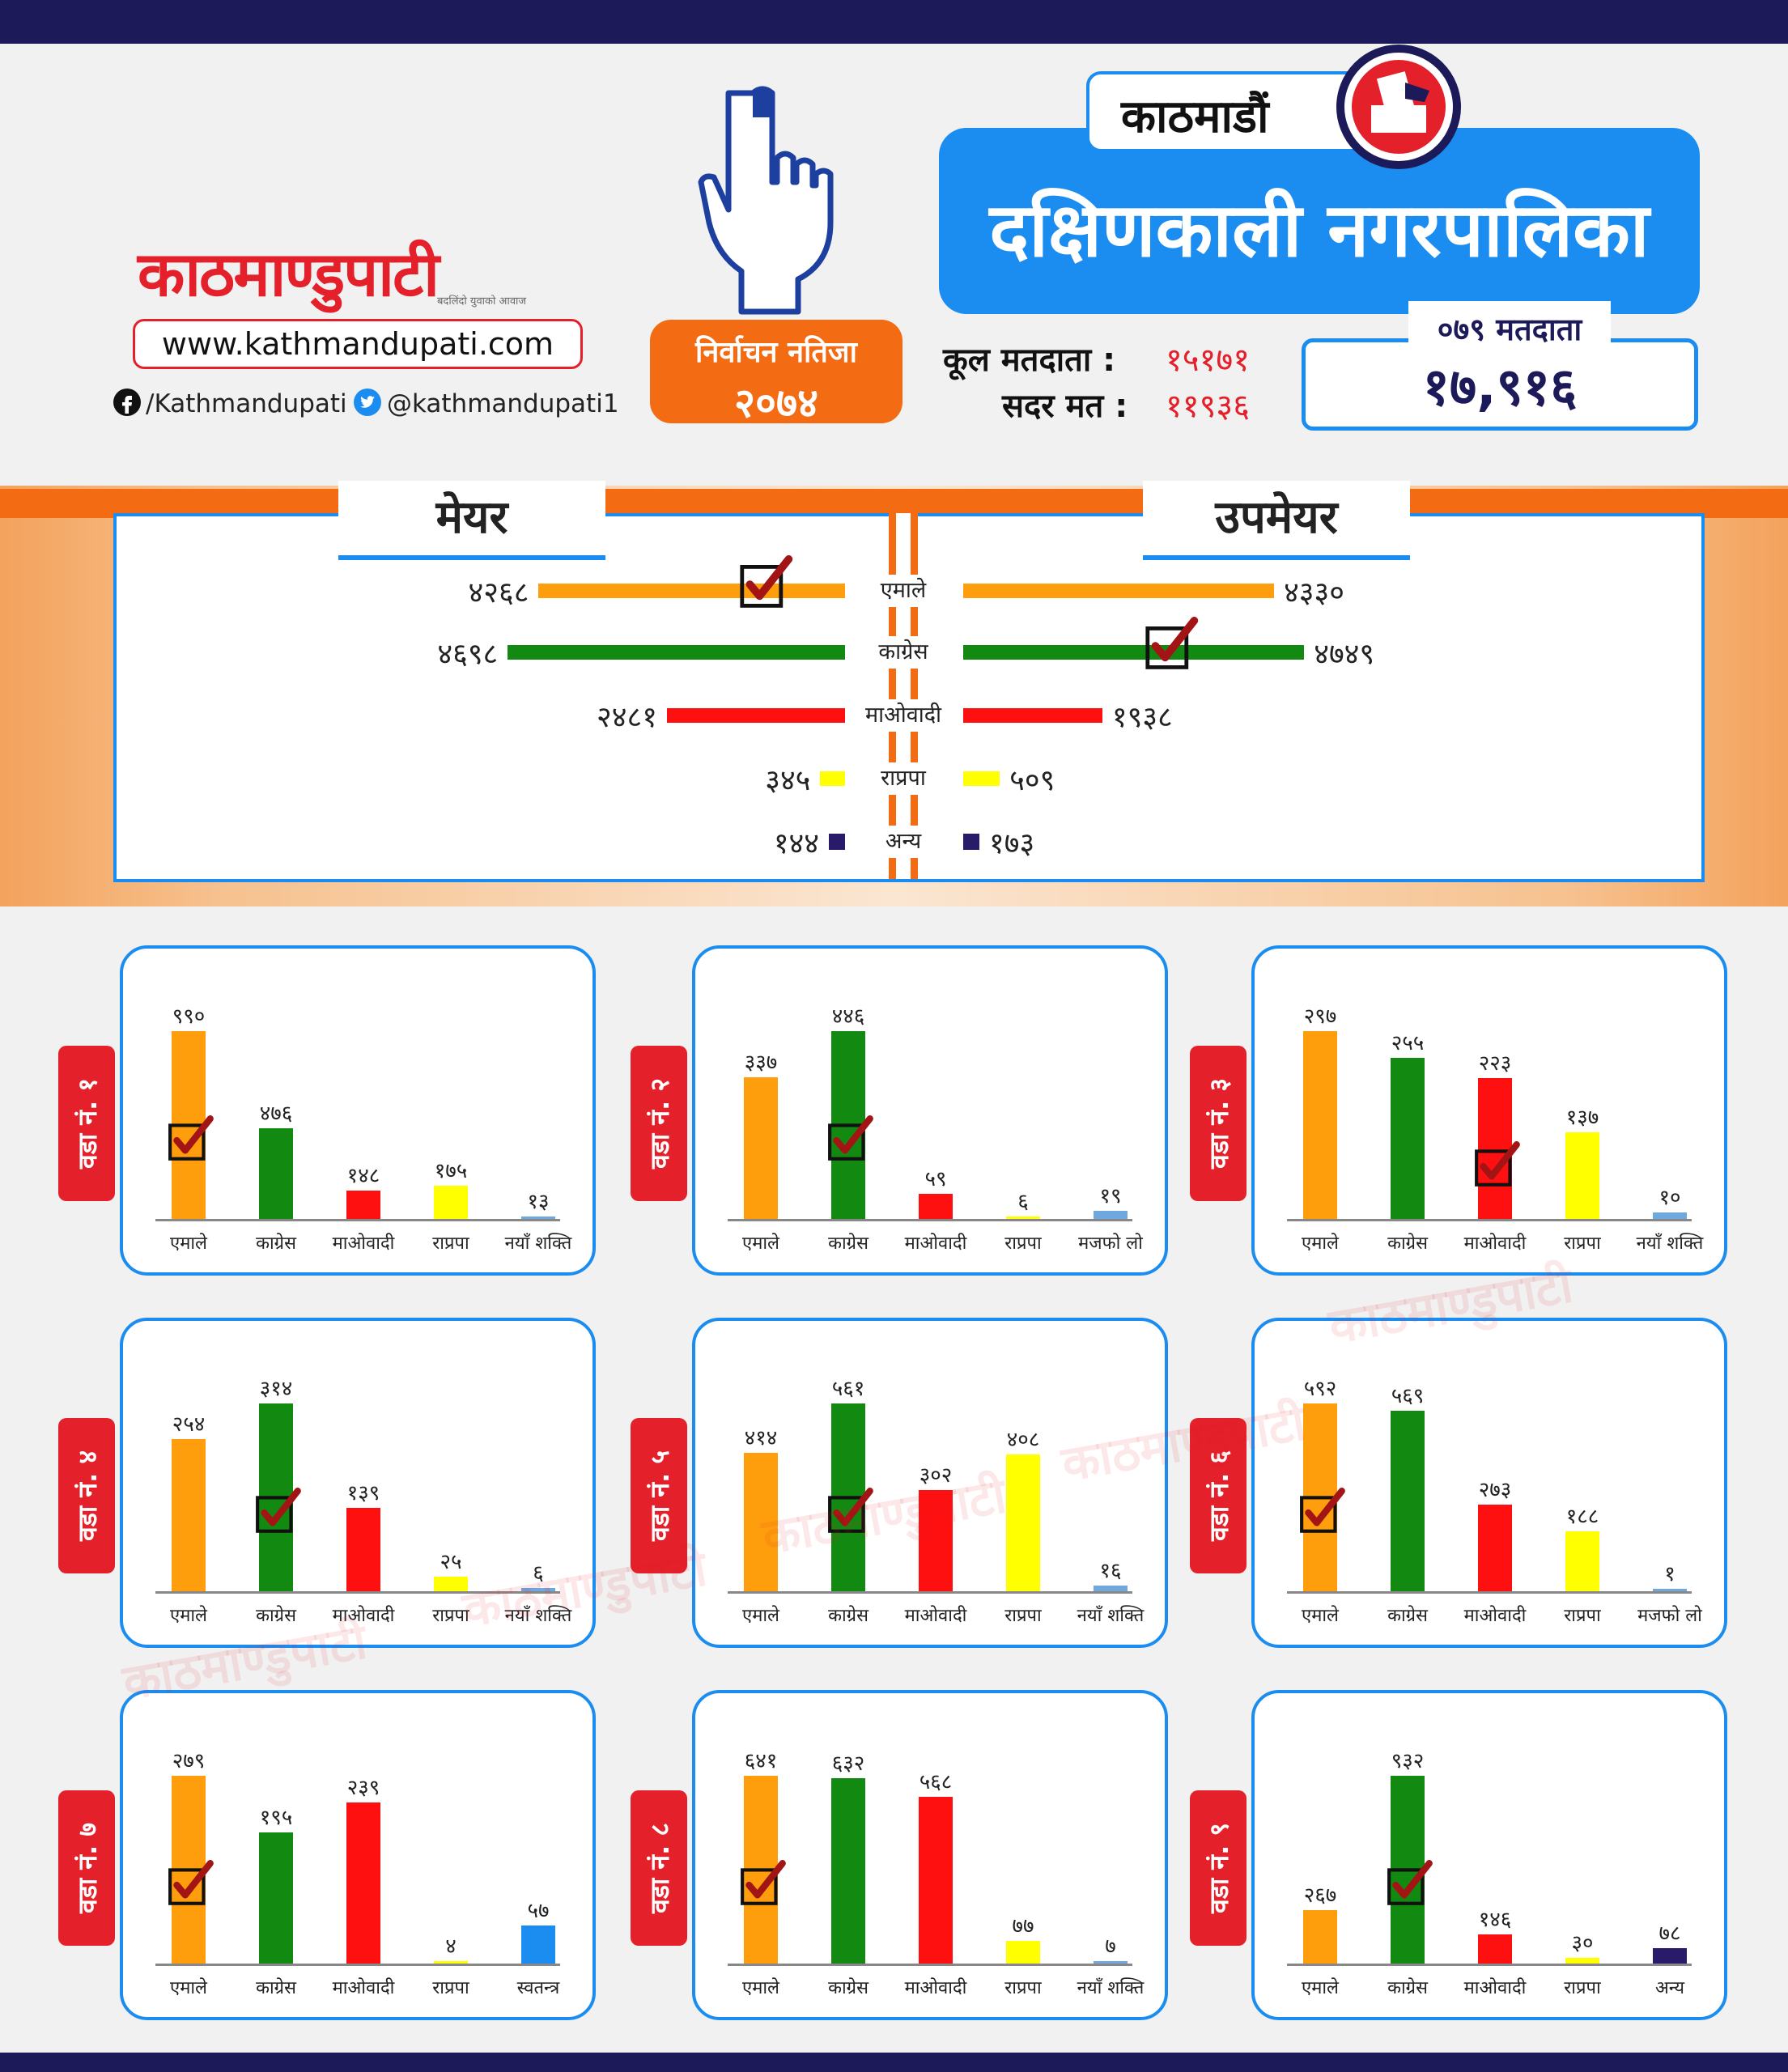  I want to click on mayor-value: १४४, so click(796, 843).